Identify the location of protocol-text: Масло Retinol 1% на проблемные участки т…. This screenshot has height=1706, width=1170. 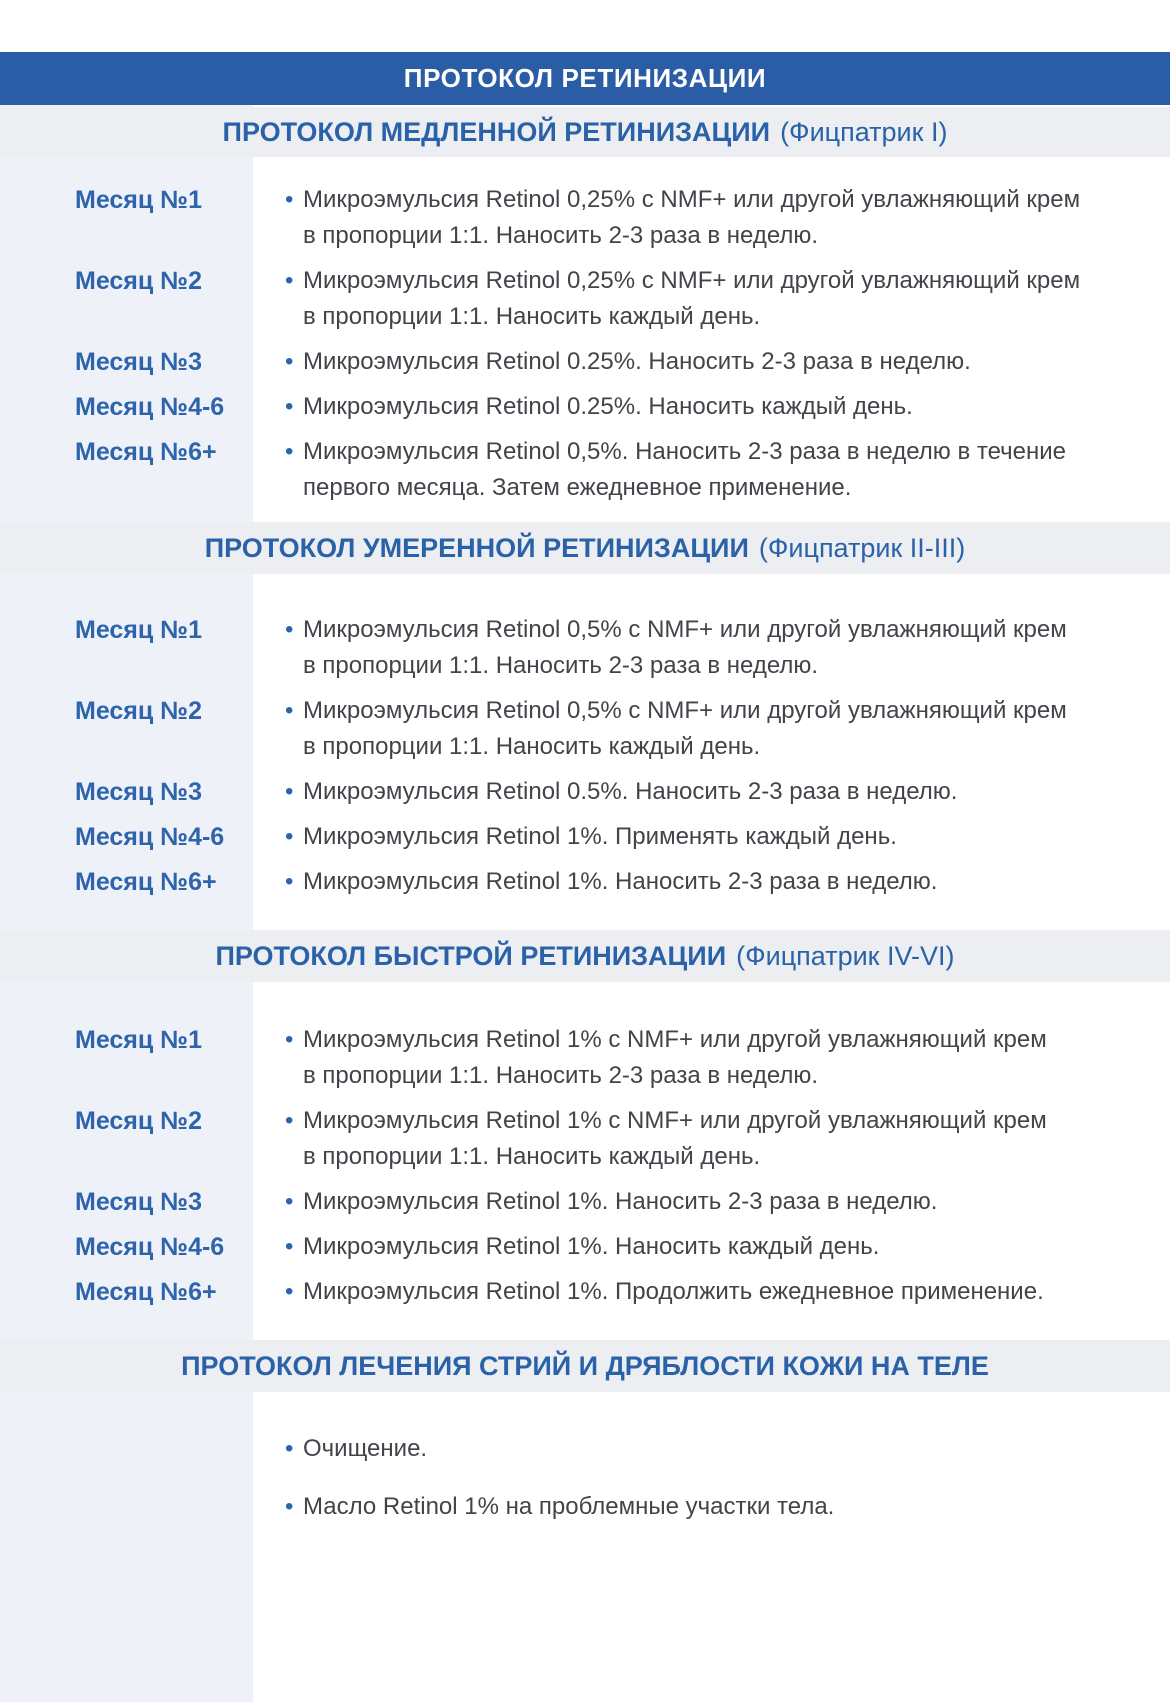
(569, 1506).